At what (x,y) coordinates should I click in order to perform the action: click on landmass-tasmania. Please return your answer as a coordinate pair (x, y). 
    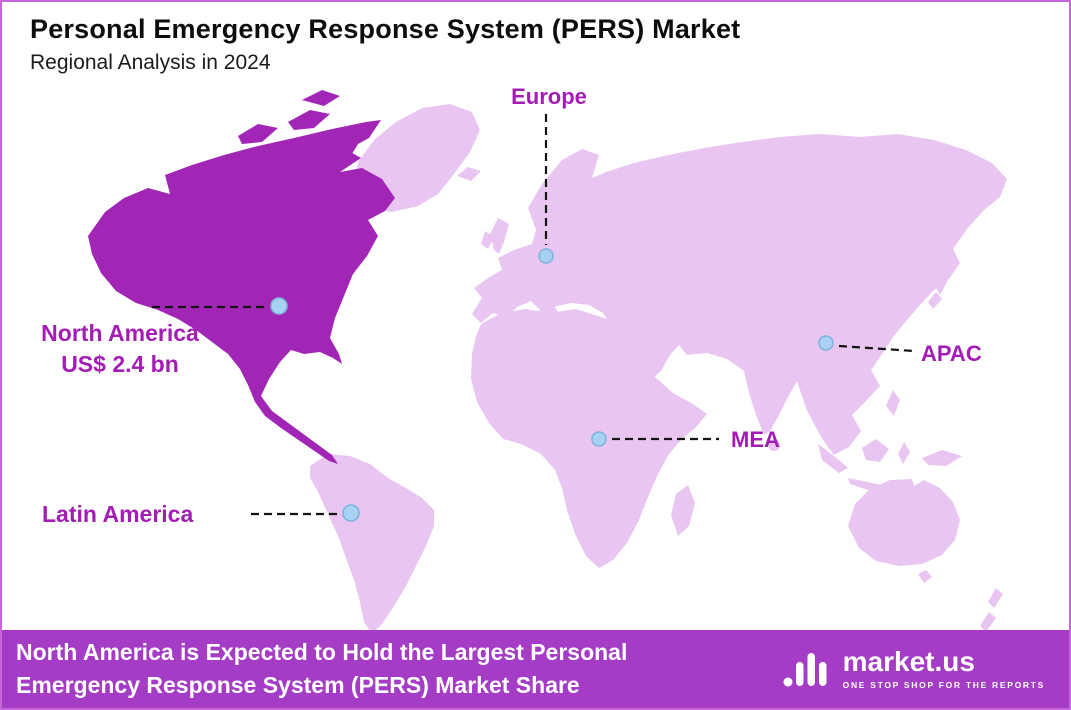
    Looking at the image, I should click on (925, 576).